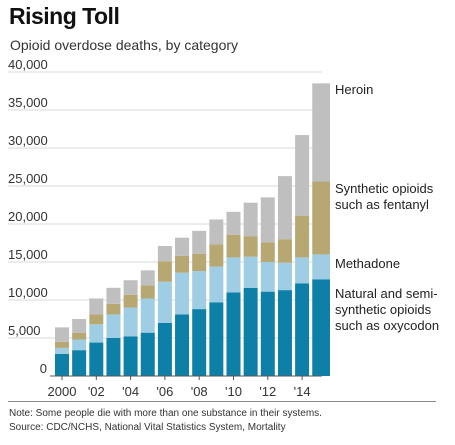 This screenshot has height=445, width=455. Describe the element at coordinates (28, 140) in the screenshot. I see `y-tick-label: 30,000` at that location.